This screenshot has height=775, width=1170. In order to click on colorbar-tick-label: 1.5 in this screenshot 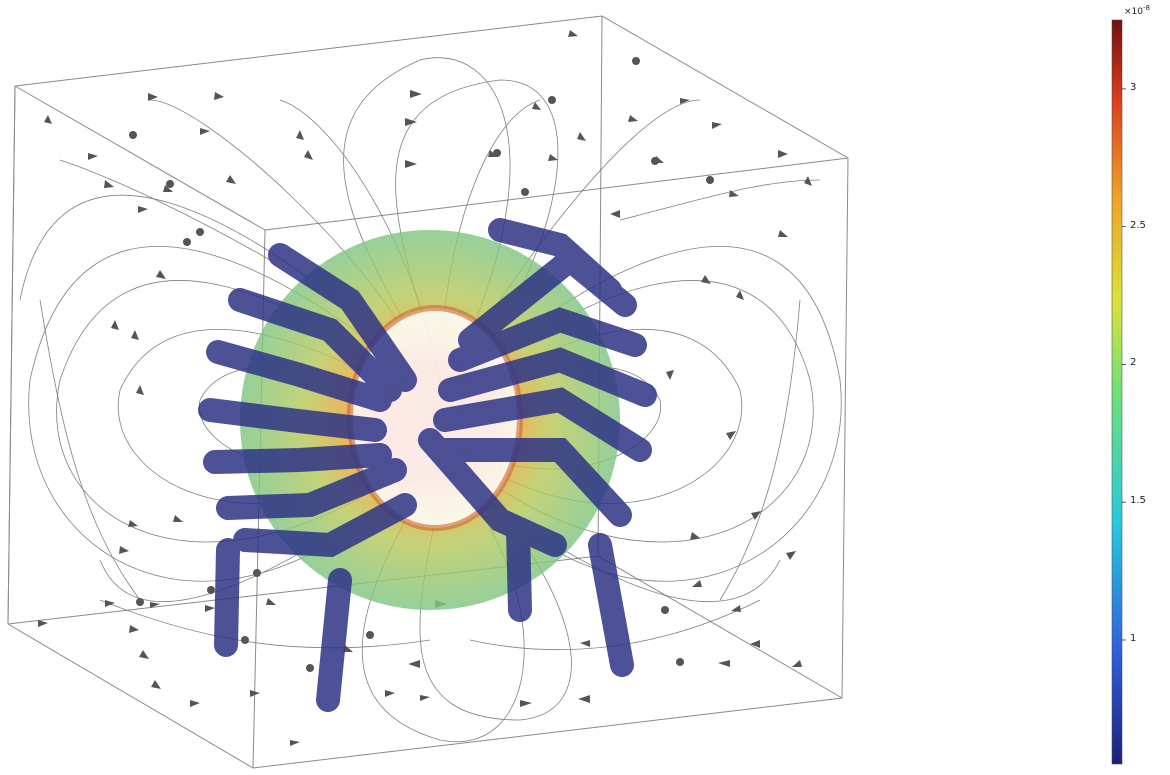, I will do `click(1138, 501)`.